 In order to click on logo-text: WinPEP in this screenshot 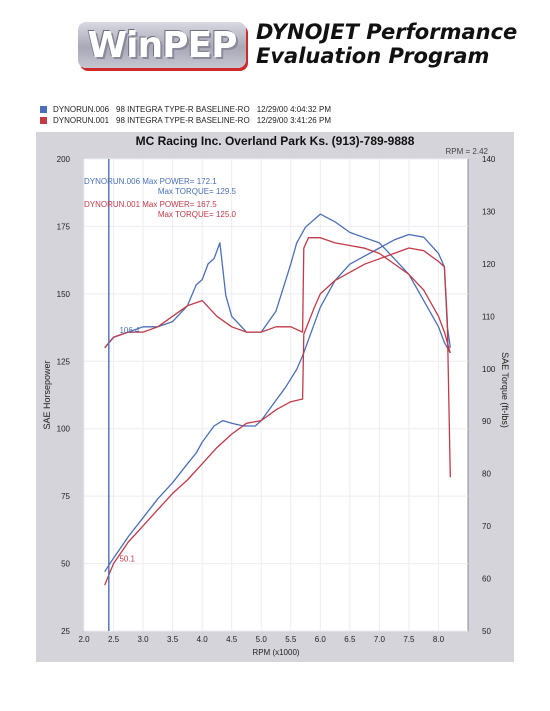, I will do `click(162, 45)`.